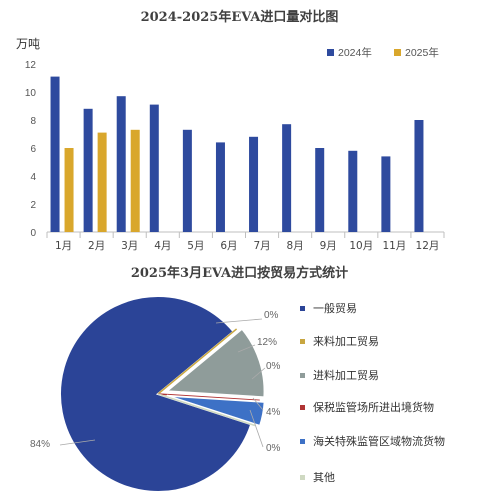  I want to click on x-tick-label: 4月, so click(162, 246).